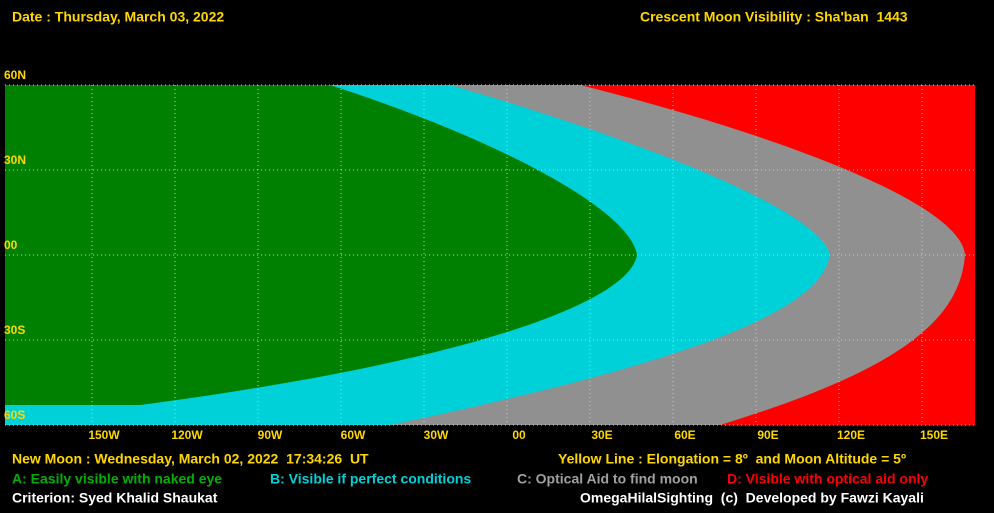 This screenshot has height=513, width=994. I want to click on lon-label: 150E, so click(934, 435).